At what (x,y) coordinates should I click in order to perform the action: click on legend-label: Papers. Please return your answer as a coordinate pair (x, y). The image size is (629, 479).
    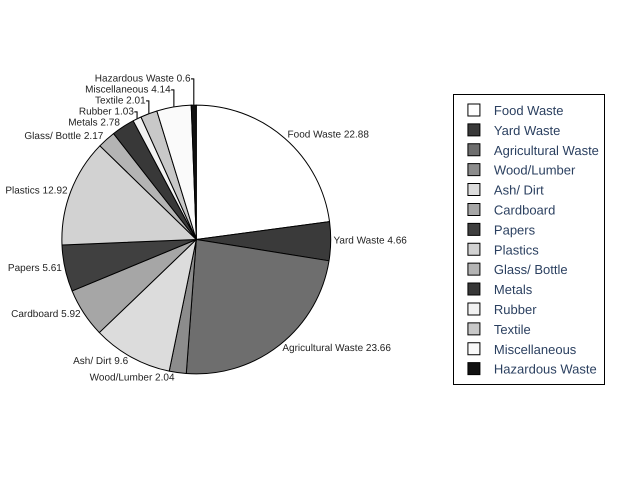
    Looking at the image, I should click on (515, 230).